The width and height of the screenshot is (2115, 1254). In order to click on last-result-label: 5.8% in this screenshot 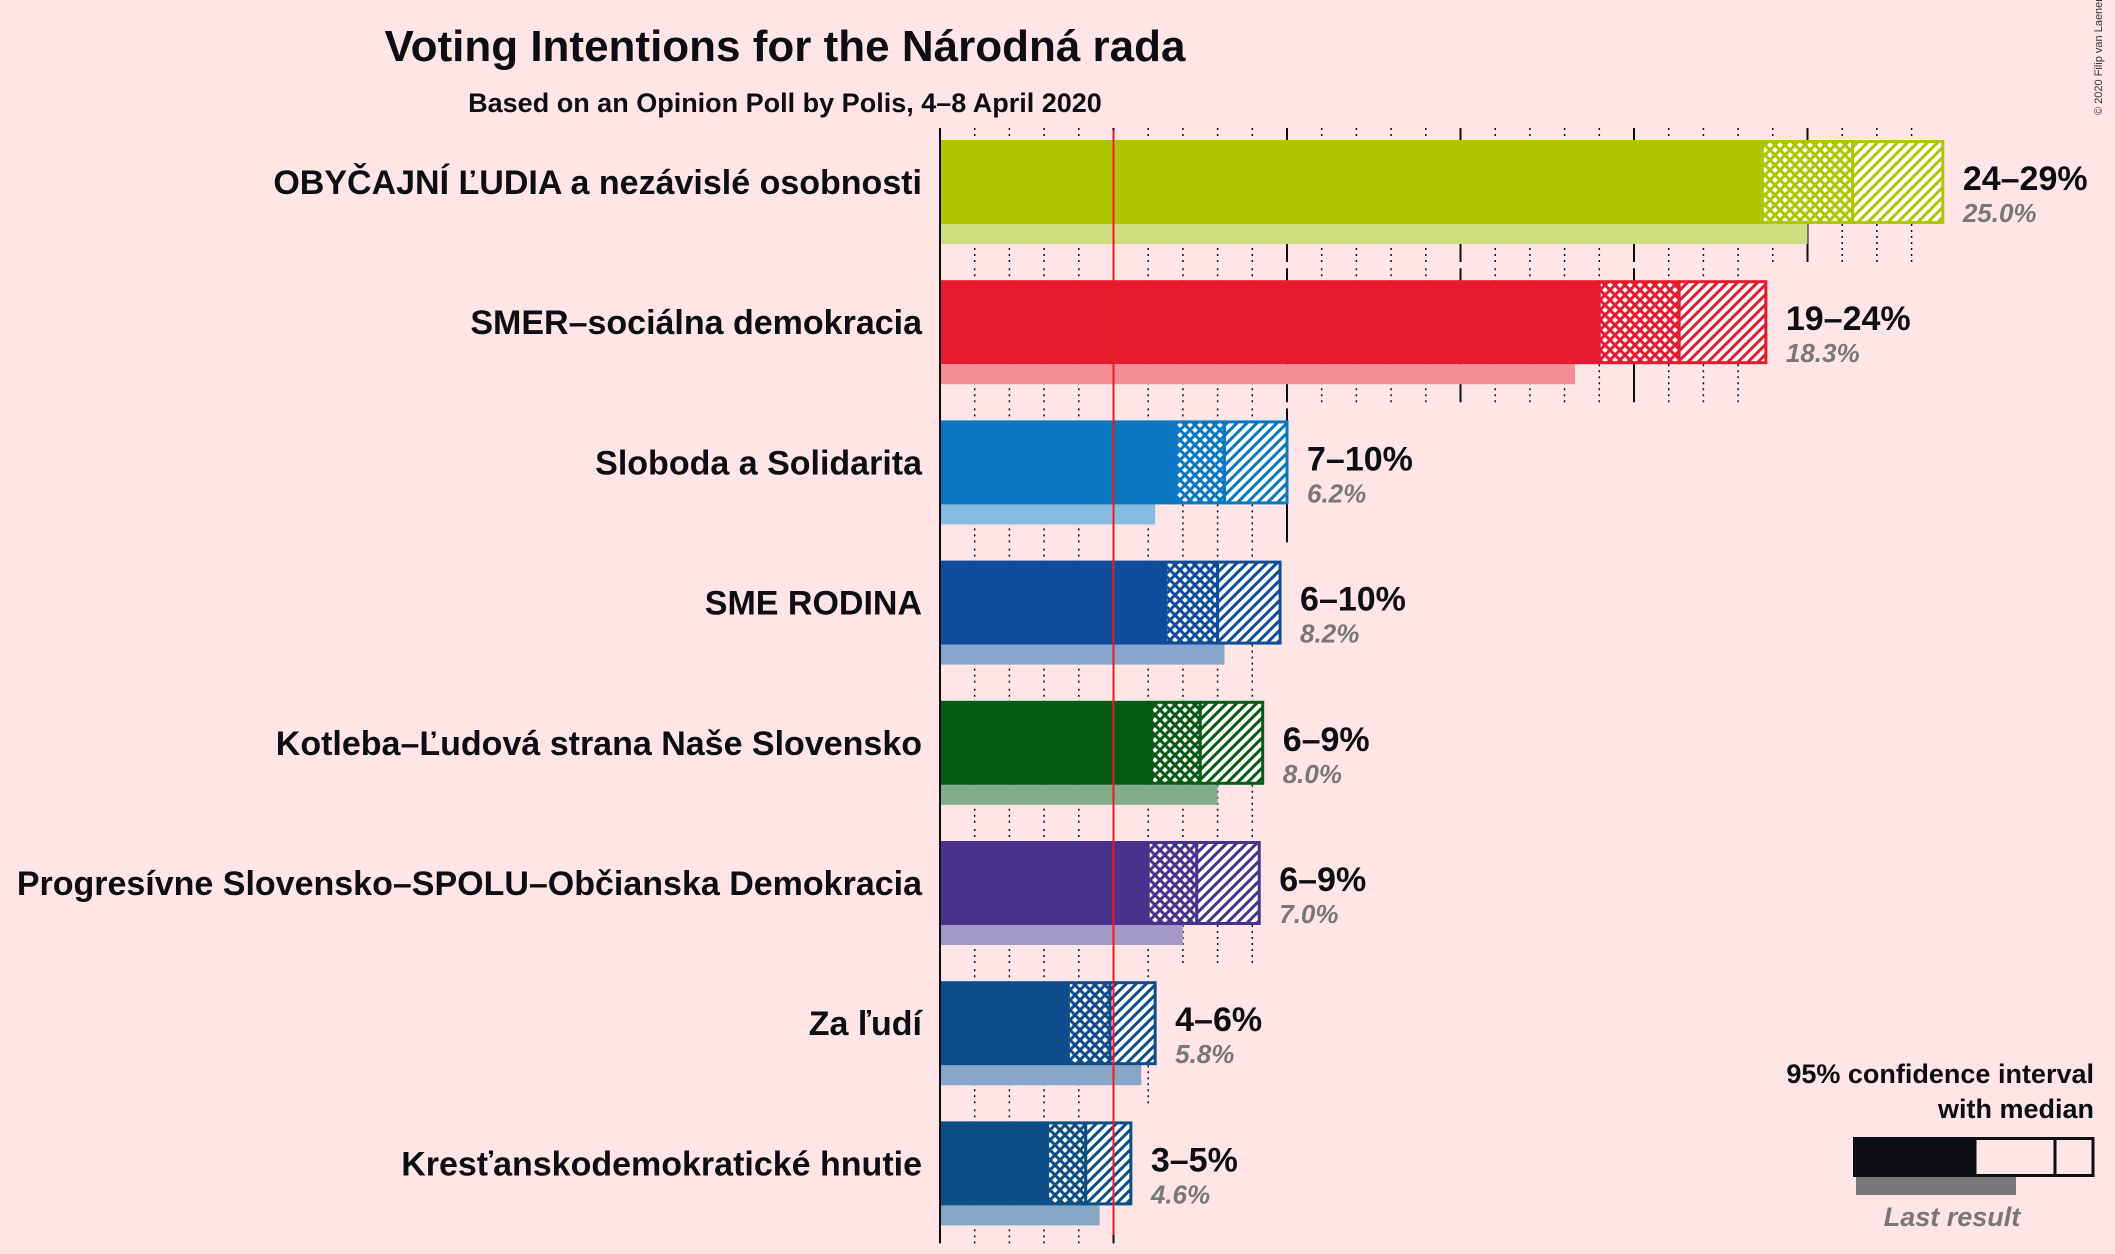, I will do `click(1204, 1054)`.